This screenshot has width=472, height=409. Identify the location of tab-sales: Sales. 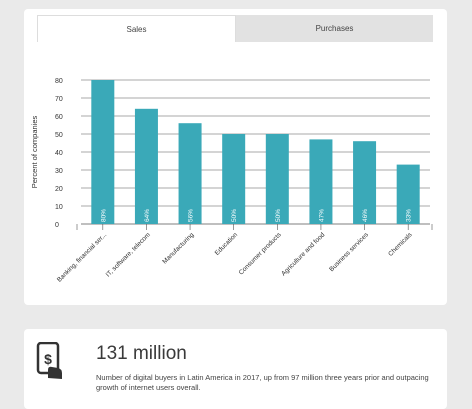
(136, 28).